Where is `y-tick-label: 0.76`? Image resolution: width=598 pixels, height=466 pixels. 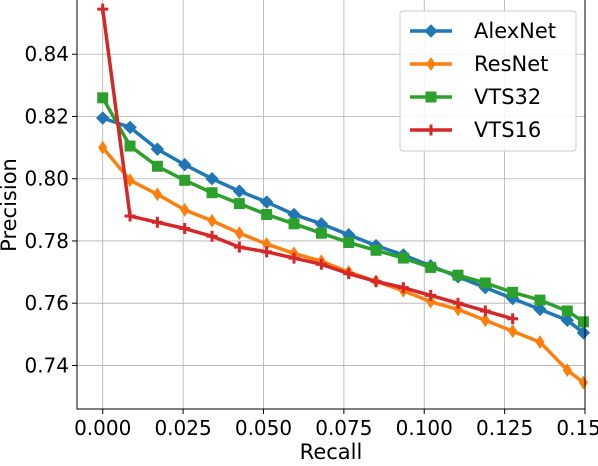 y-tick-label: 0.76 is located at coordinates (46, 303).